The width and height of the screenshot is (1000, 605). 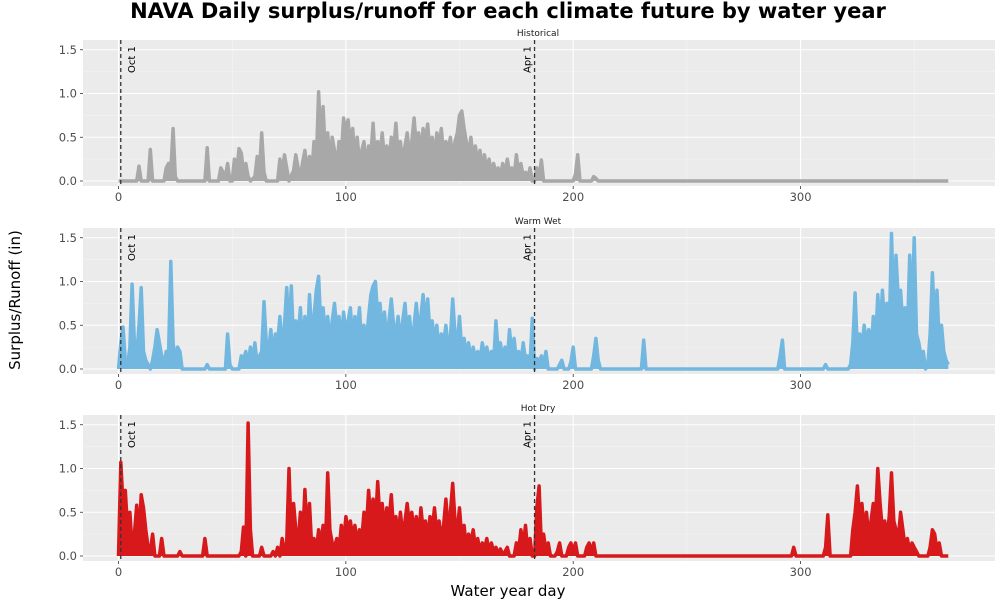 I want to click on panel-title: Historical, so click(x=538, y=34).